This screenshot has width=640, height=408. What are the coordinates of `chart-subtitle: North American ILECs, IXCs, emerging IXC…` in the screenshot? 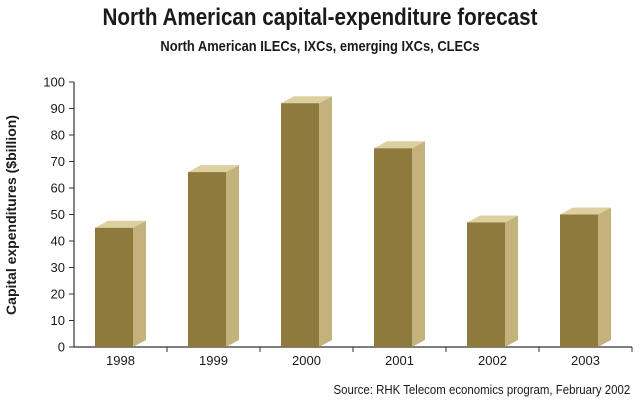 It's located at (320, 46).